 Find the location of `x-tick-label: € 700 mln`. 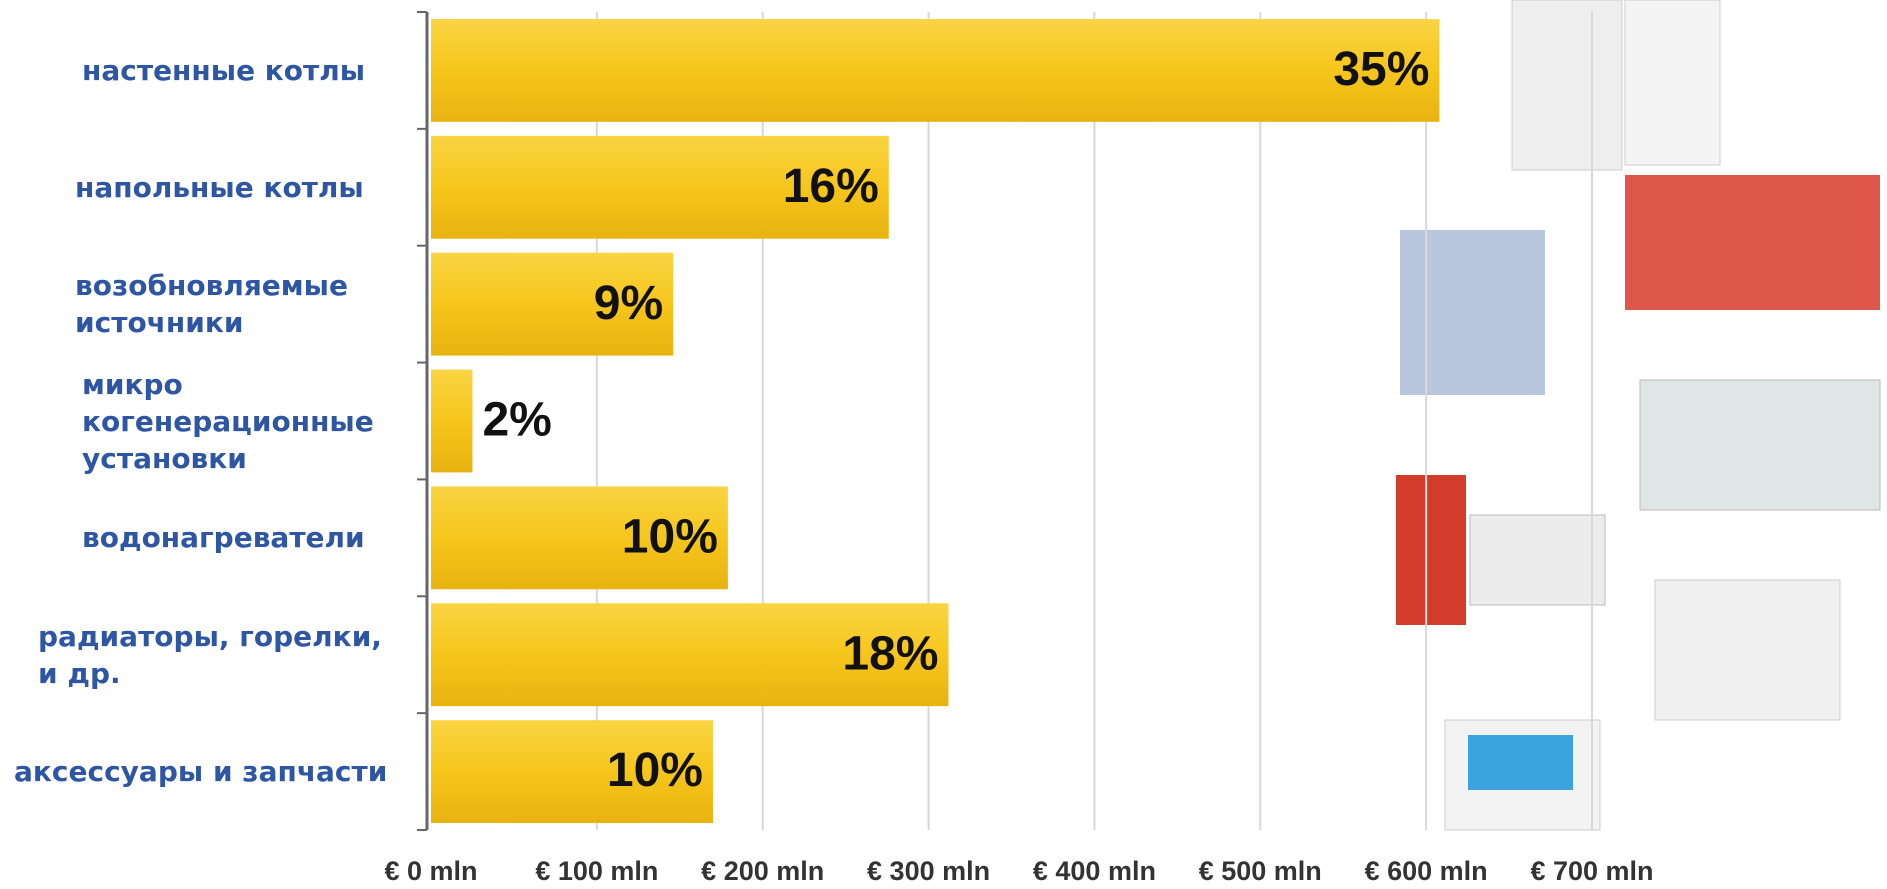

x-tick-label: € 700 mln is located at coordinates (1591, 871).